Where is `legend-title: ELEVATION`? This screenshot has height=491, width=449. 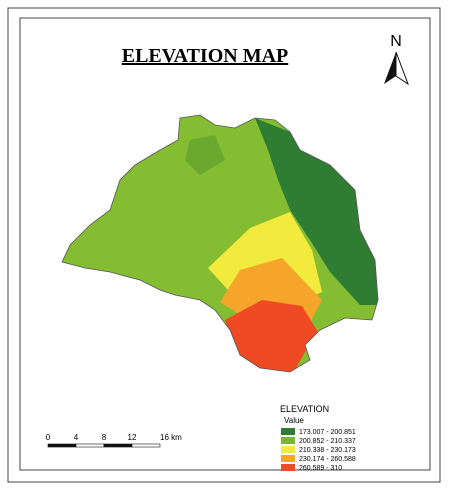 legend-title: ELEVATION is located at coordinates (304, 409).